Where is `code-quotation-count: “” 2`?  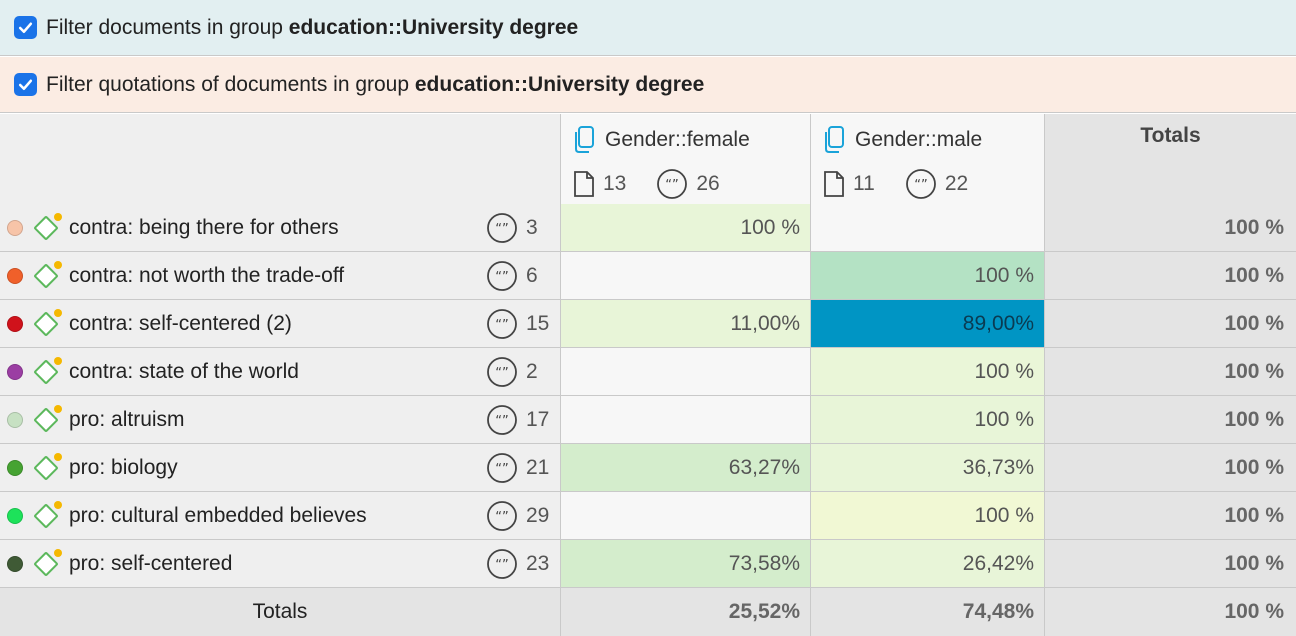 code-quotation-count: “” 2 is located at coordinates (512, 371).